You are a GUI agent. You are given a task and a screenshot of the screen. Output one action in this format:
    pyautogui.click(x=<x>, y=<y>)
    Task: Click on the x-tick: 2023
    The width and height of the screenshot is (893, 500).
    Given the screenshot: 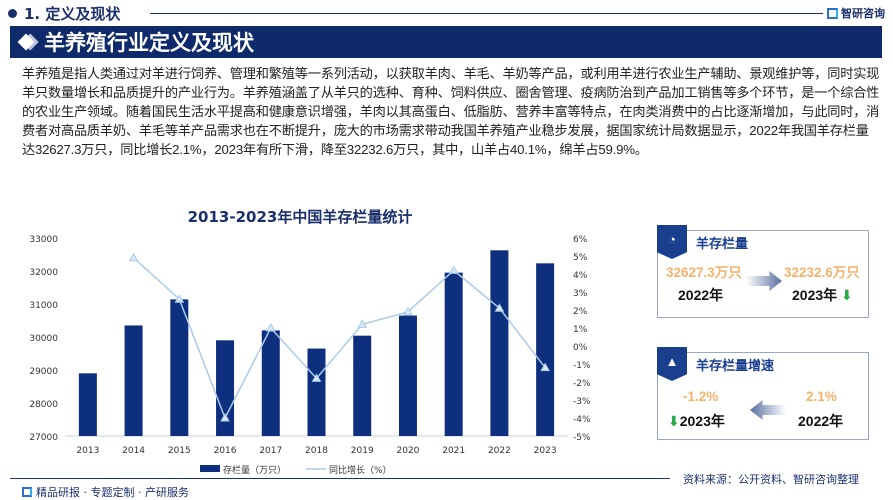 What is the action you would take?
    pyautogui.click(x=545, y=451)
    